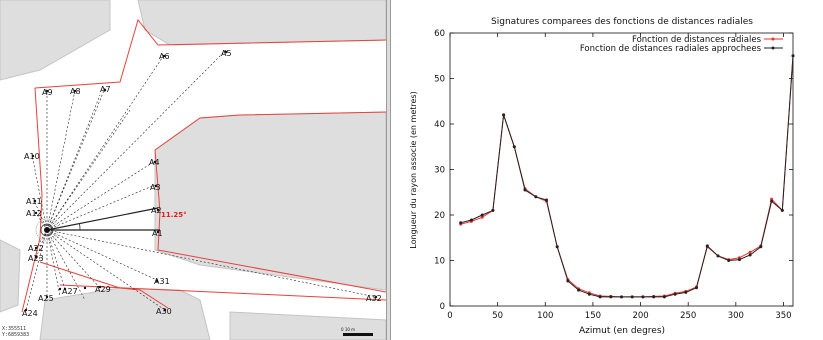 The image size is (823, 340). Describe the element at coordinates (783, 316) in the screenshot. I see `x-tick-label: 350` at that location.